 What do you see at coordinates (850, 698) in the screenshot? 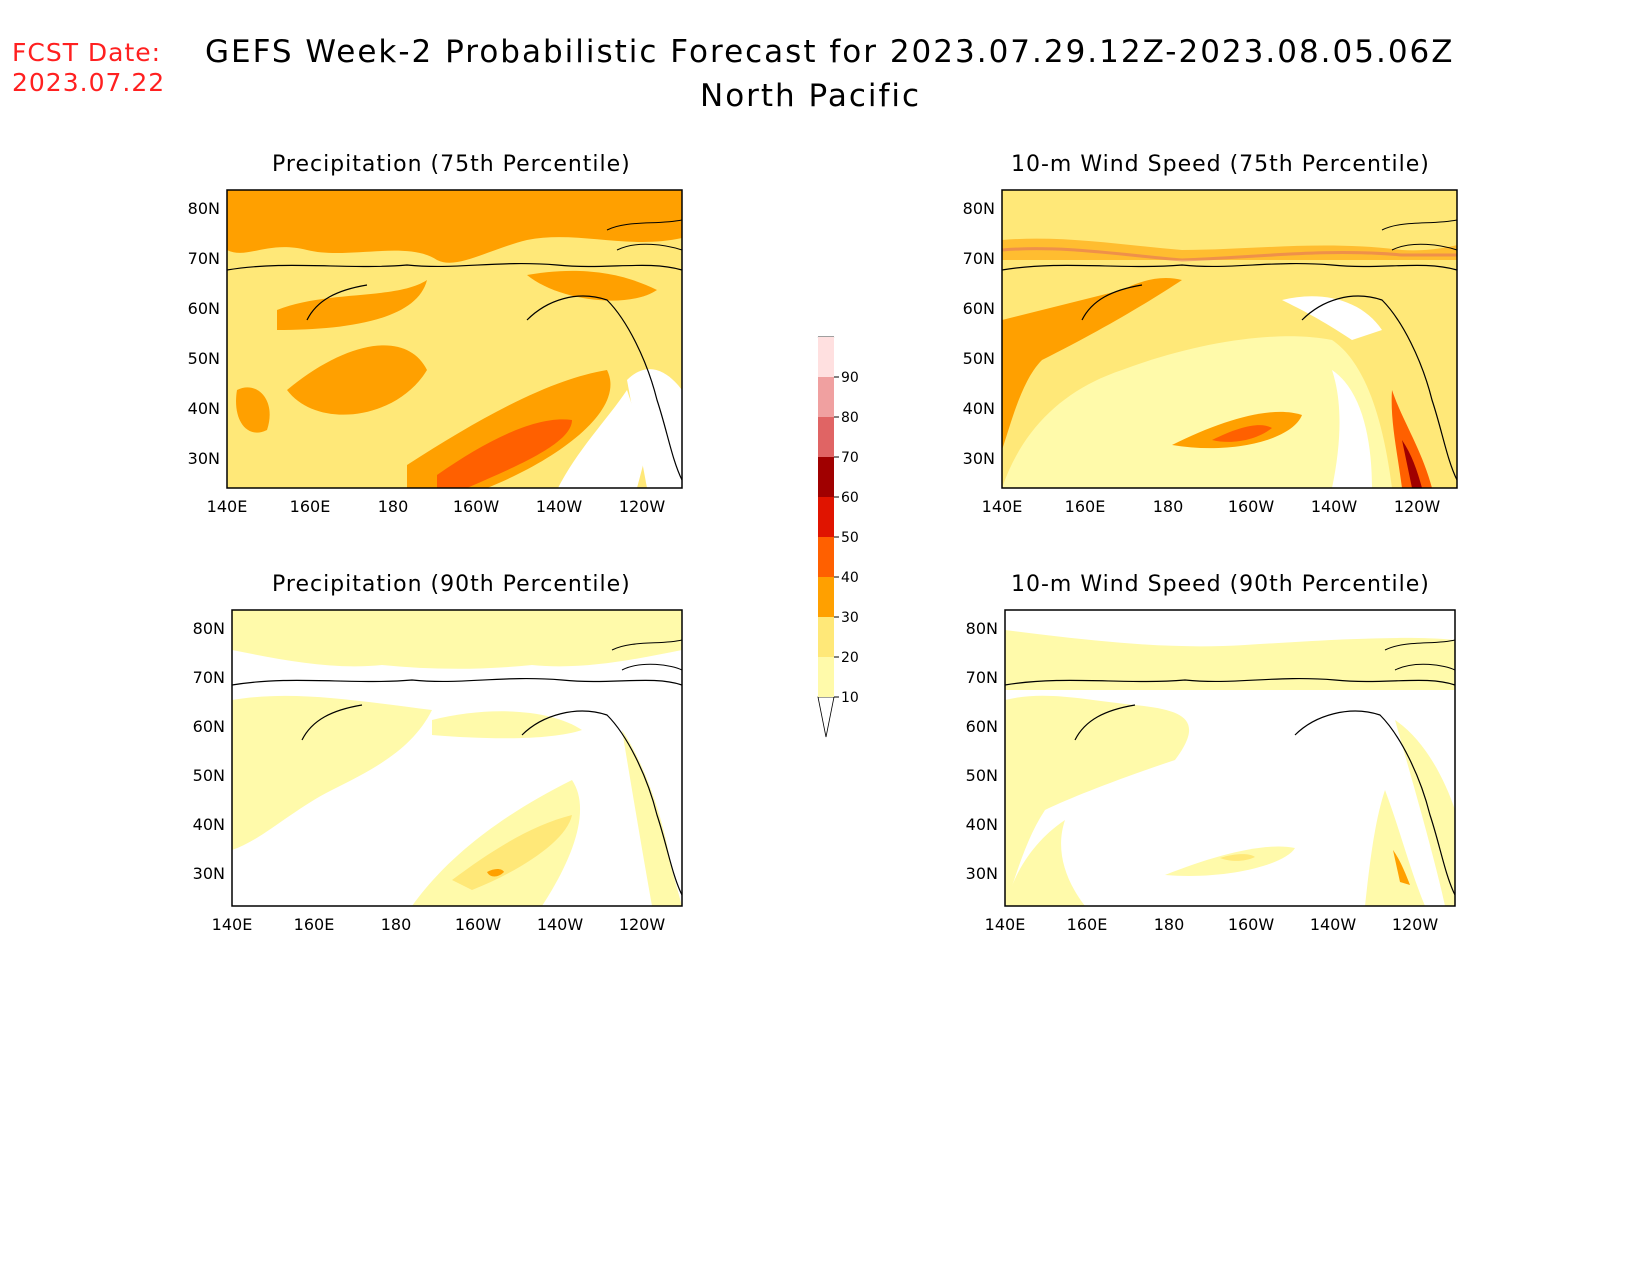
I see `colorbar-label: 10` at bounding box center [850, 698].